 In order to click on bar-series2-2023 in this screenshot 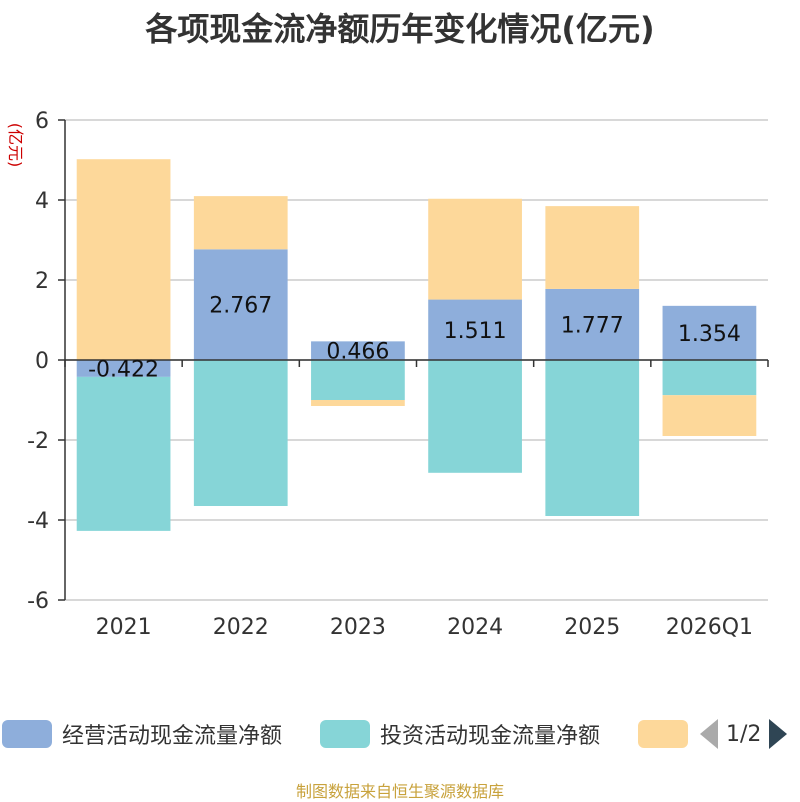, I will do `click(358, 403)`.